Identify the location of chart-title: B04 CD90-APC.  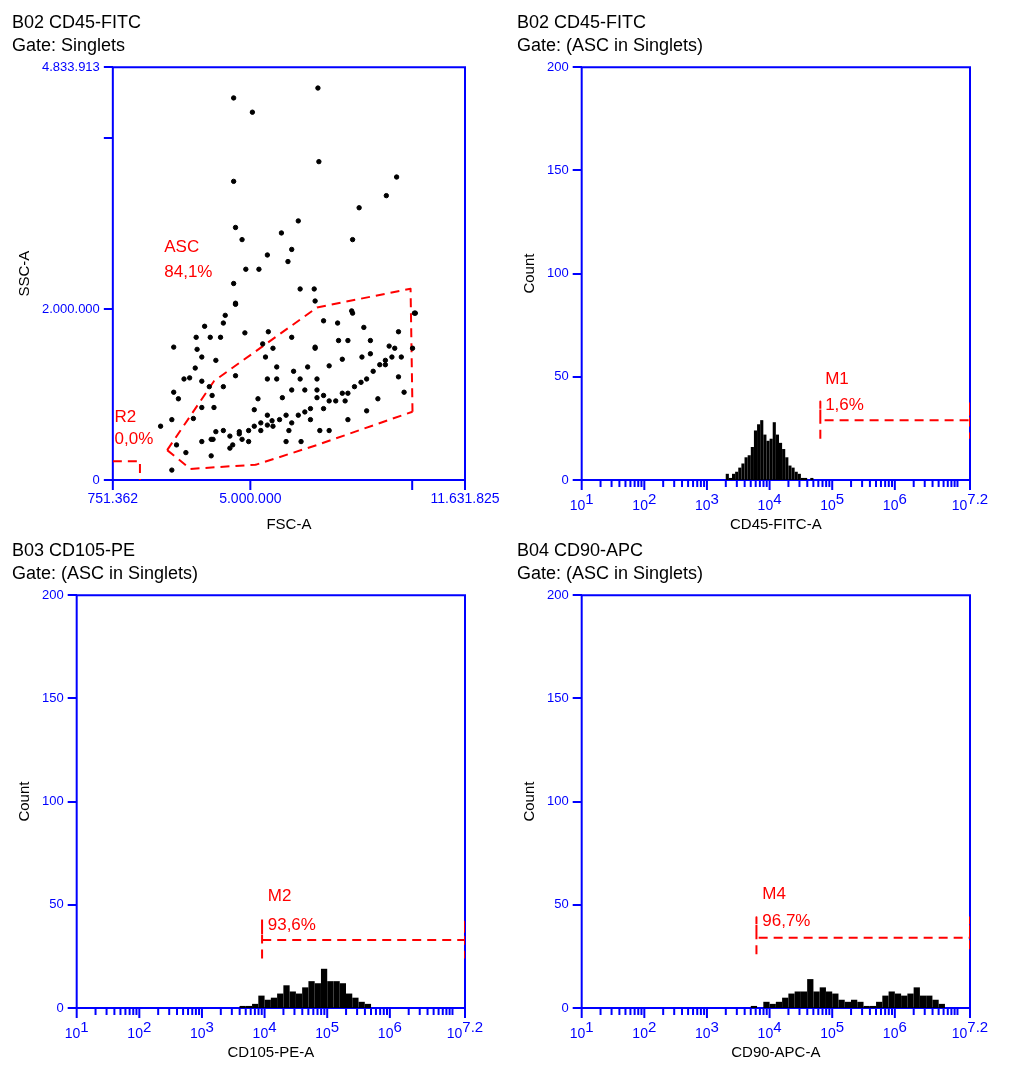
(580, 549).